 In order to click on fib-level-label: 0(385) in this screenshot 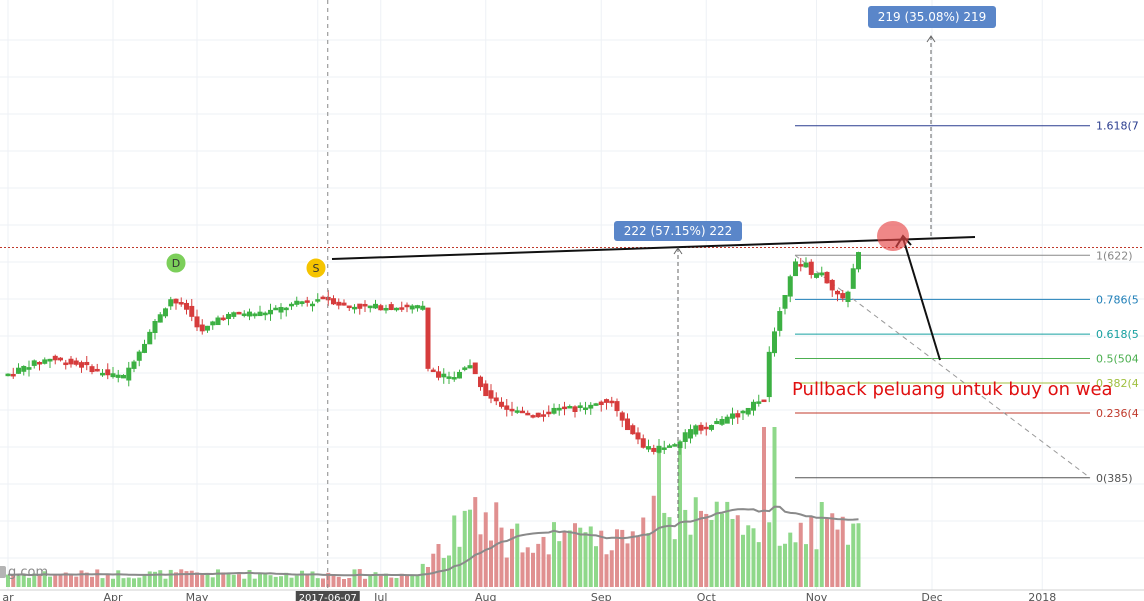, I will do `click(1114, 478)`.